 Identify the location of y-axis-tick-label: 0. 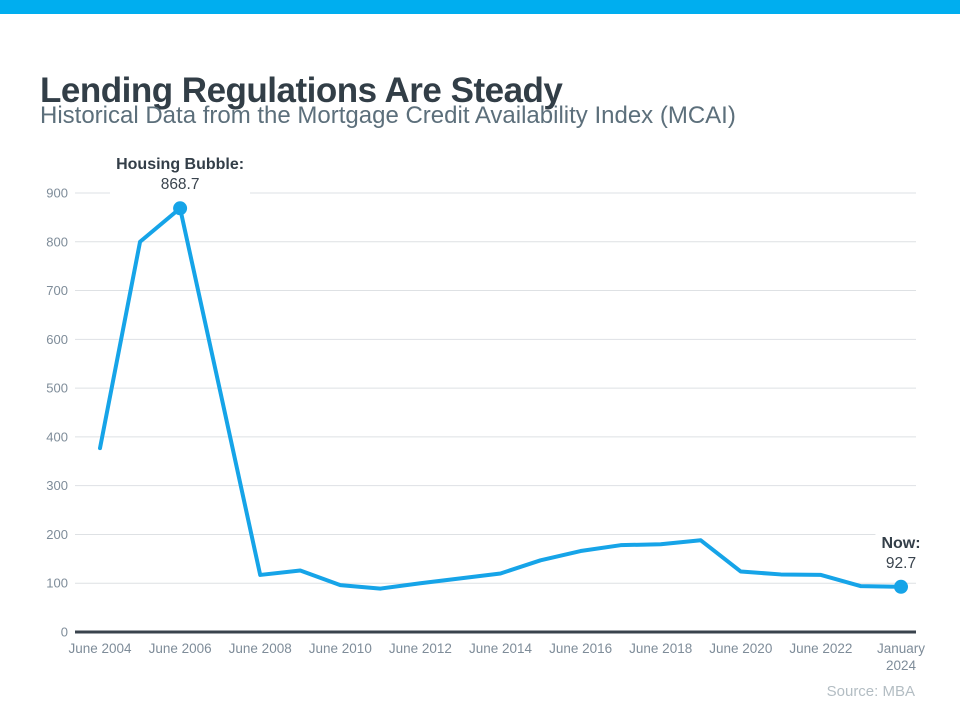
(64, 632).